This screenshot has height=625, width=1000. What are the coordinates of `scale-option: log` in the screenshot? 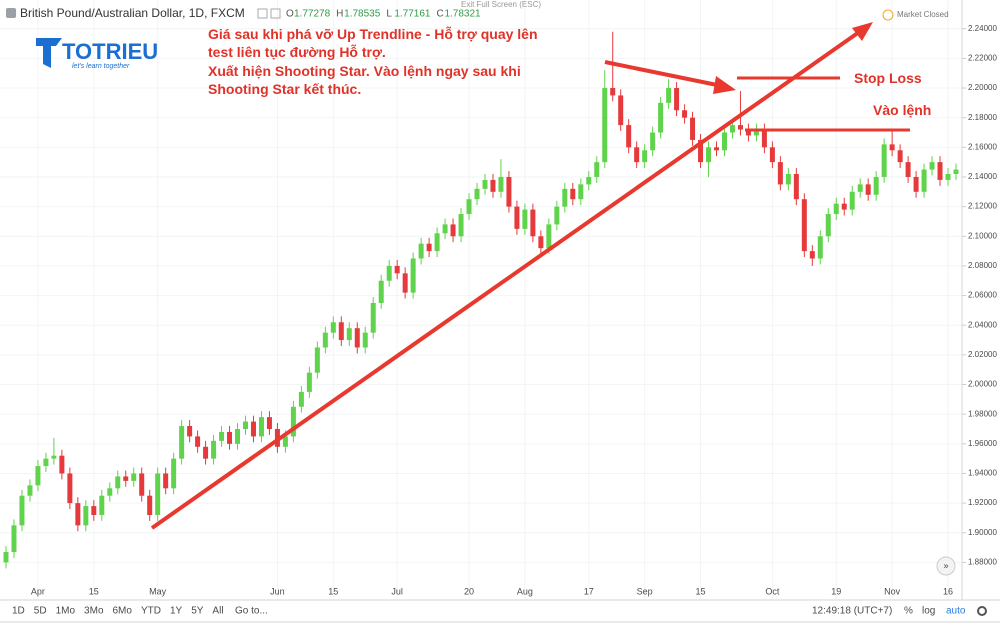 It's located at (928, 611).